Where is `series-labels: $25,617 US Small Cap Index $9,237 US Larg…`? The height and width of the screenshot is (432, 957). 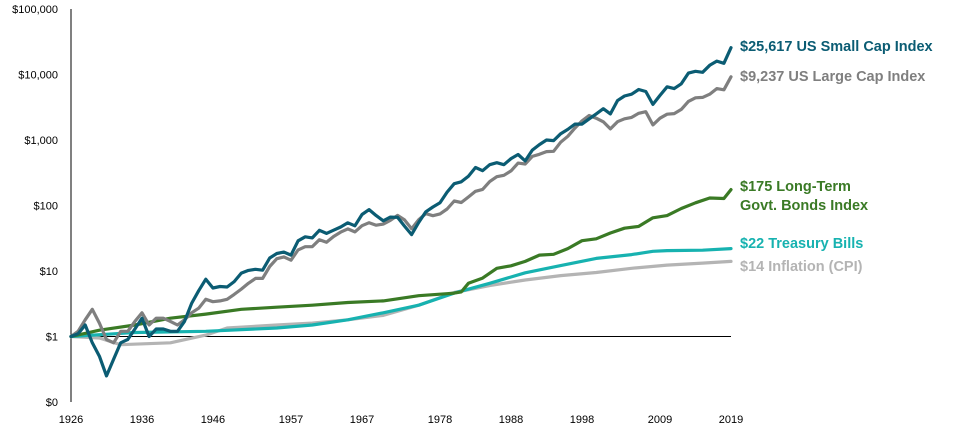 series-labels: $25,617 US Small Cap Index $9,237 US Larg… is located at coordinates (836, 157).